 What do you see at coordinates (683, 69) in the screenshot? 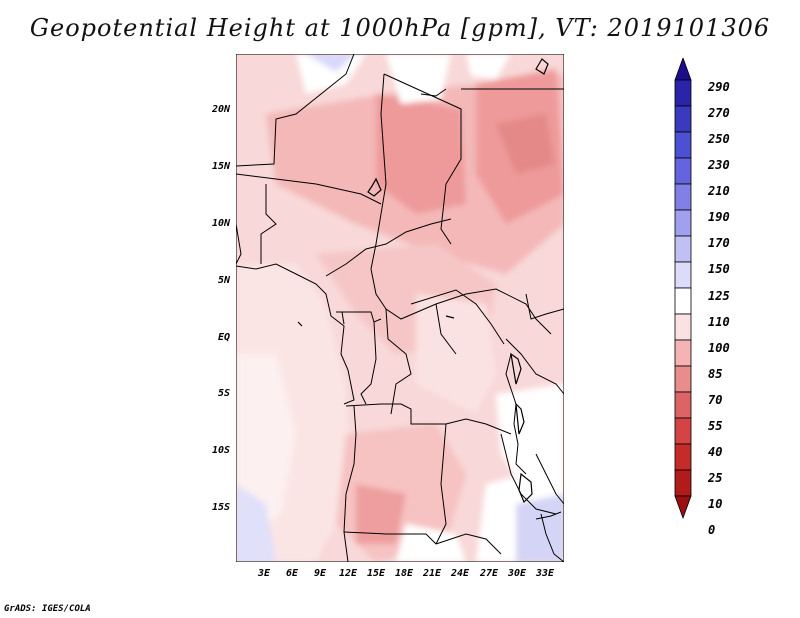
I see `colorbar-arrow-top` at bounding box center [683, 69].